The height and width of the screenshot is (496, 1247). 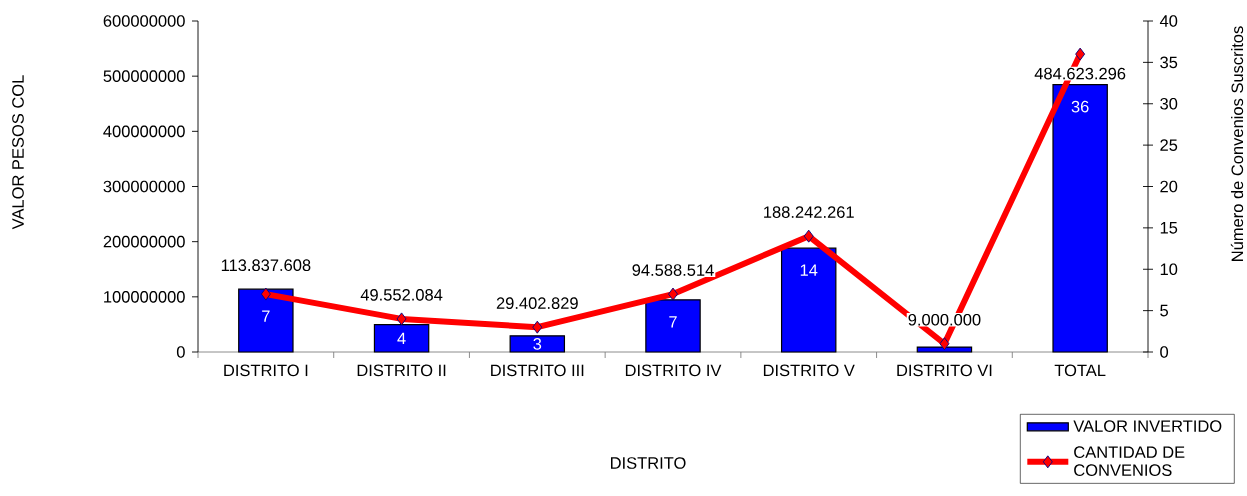 I want to click on y2-axis-title: Número de Convenios Suscritos, so click(x=1237, y=143).